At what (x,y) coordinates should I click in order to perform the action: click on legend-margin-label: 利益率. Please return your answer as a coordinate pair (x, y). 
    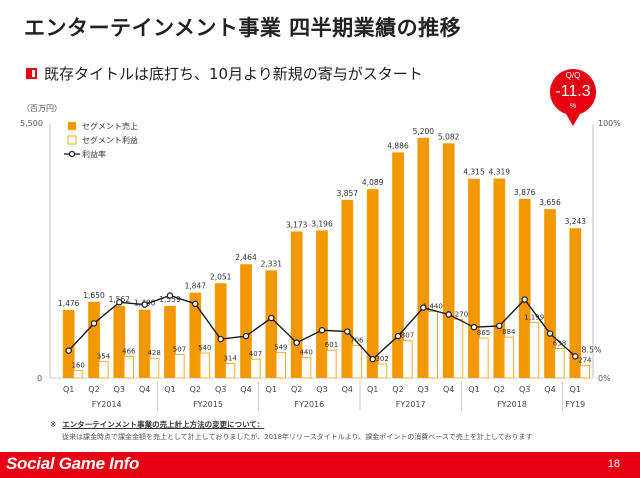
    Looking at the image, I should click on (94, 154).